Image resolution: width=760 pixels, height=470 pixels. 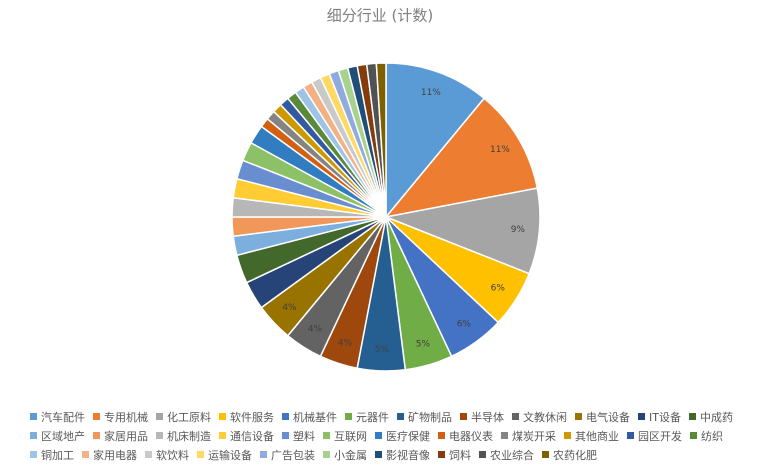 I want to click on legend-label: 化工原料, so click(x=189, y=417).